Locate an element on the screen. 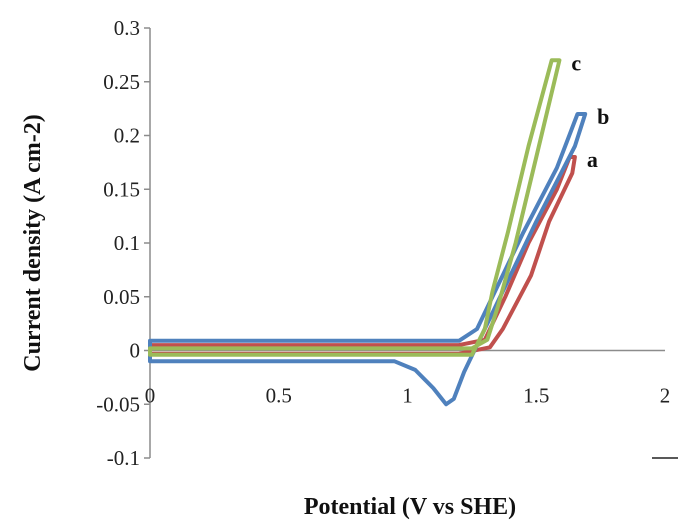 The height and width of the screenshot is (521, 678). y-tick-label: 0.25 is located at coordinates (121, 82).